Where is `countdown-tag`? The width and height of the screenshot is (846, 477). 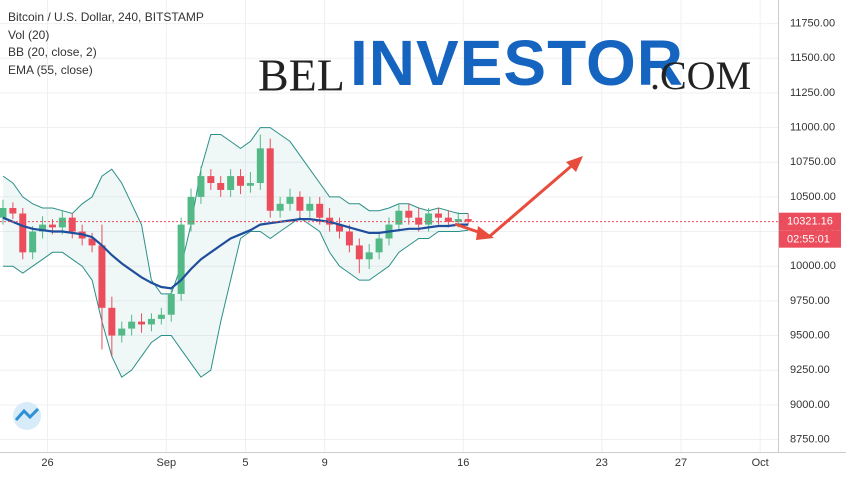 countdown-tag is located at coordinates (810, 239).